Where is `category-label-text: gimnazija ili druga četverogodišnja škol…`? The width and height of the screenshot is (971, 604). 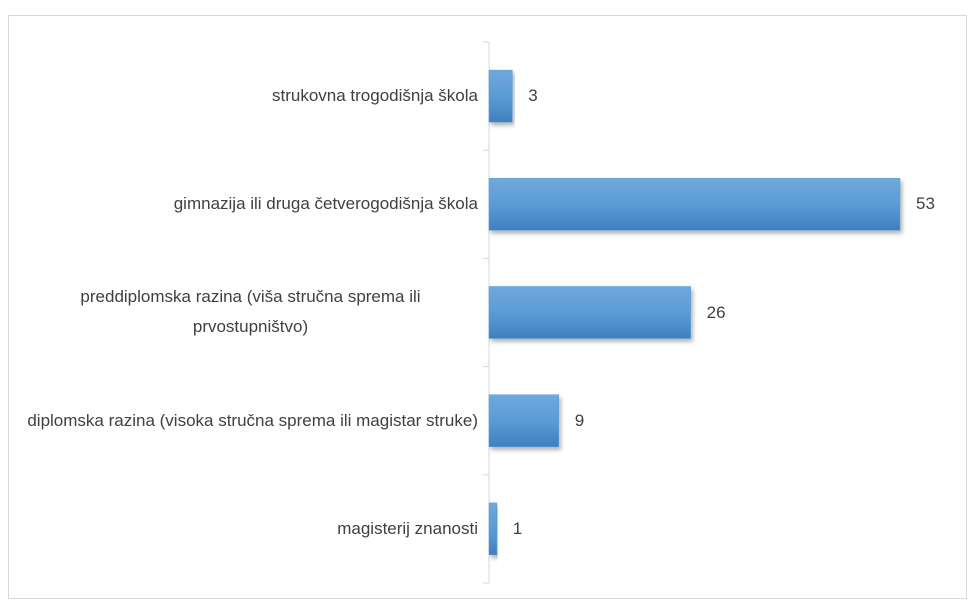 category-label-text: gimnazija ili druga četverogodišnja škol… is located at coordinates (325, 204).